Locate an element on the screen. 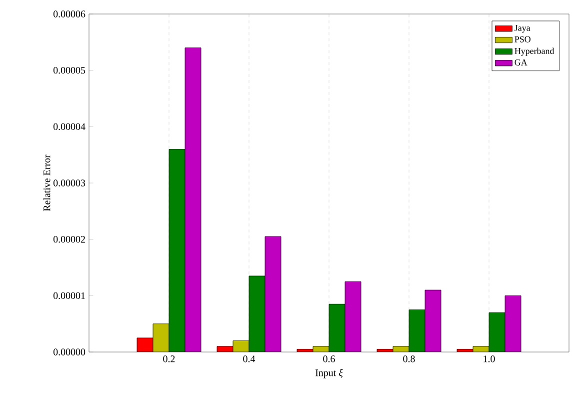 The width and height of the screenshot is (577, 398). y-tick-label: 0.00003 is located at coordinates (69, 183).